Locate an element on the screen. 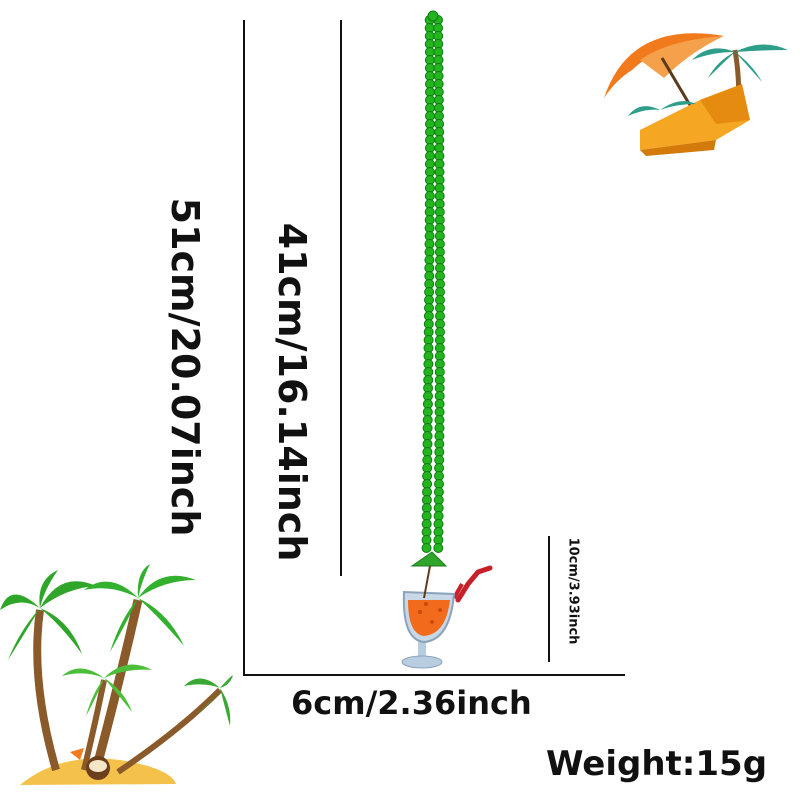  chain-length-line is located at coordinates (341, 298).